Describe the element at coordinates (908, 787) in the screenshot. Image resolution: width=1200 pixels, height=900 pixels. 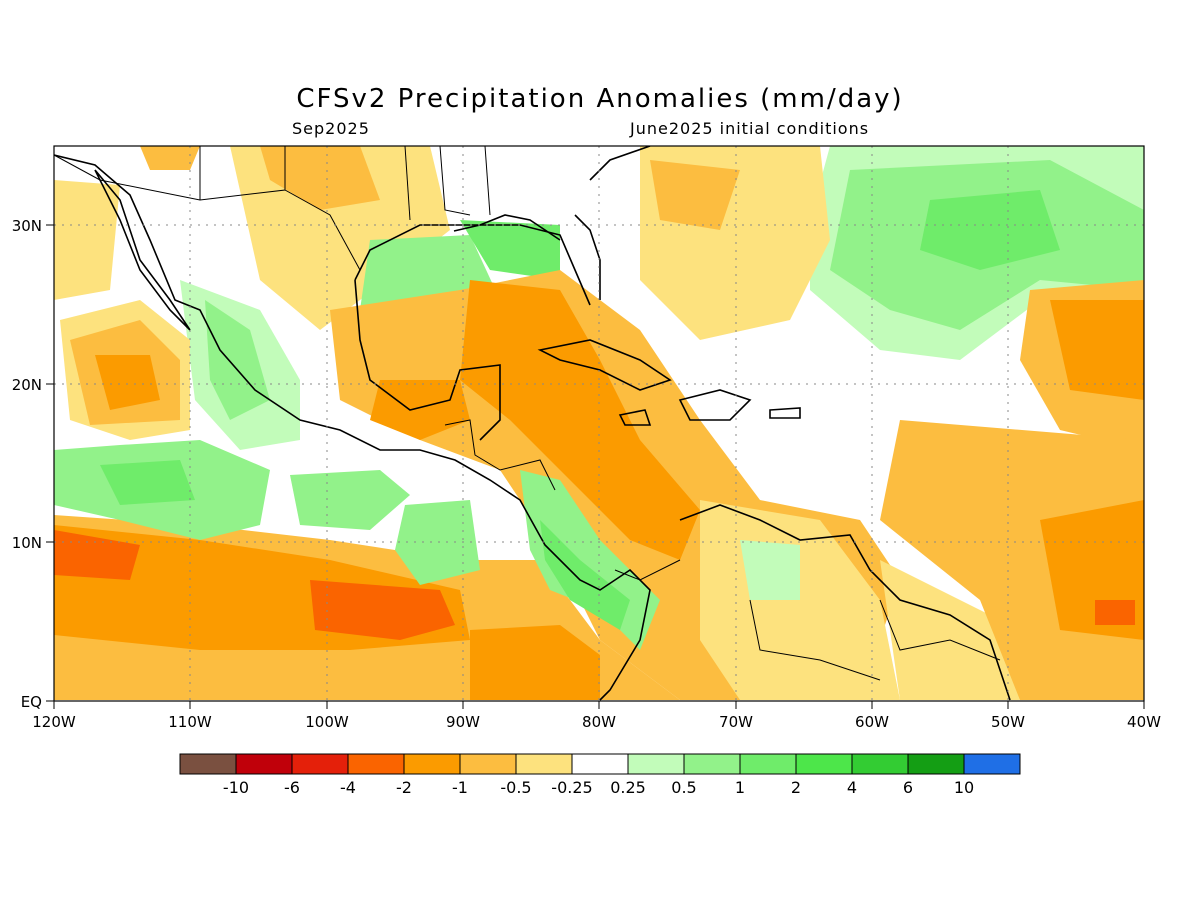
I see `colorbar-label: 6` at that location.